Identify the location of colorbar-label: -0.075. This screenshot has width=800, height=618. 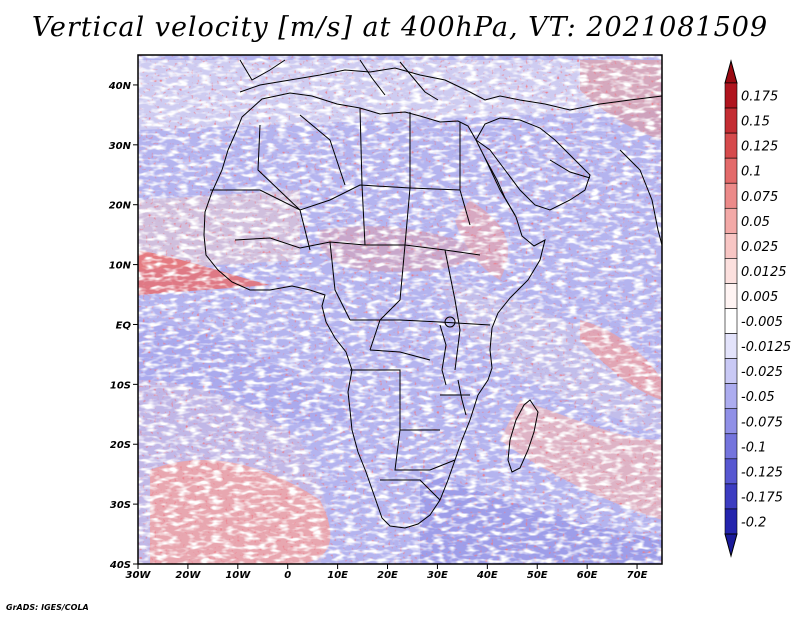
(762, 422).